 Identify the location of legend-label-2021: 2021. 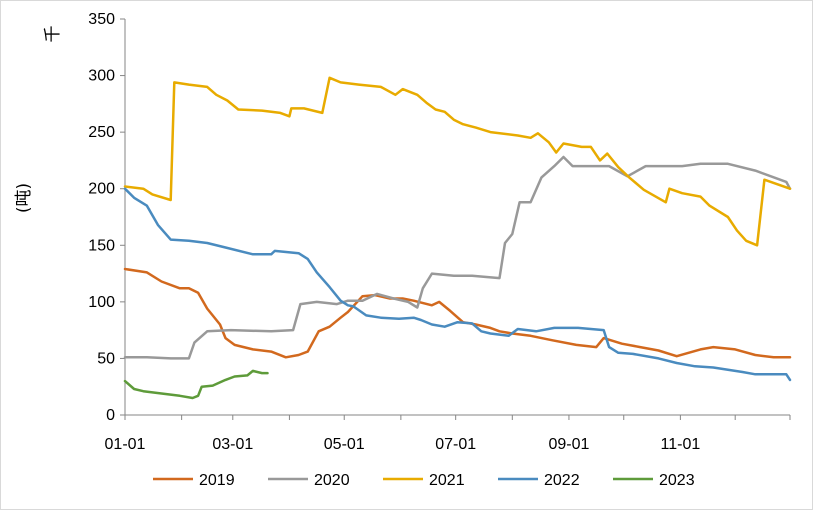
(447, 480).